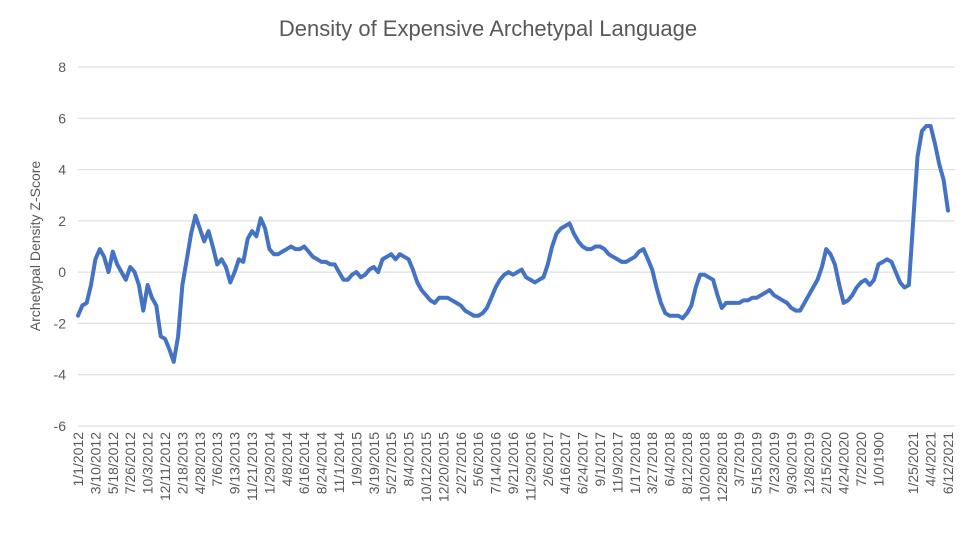 The height and width of the screenshot is (535, 977). What do you see at coordinates (62, 221) in the screenshot?
I see `y-tick-label: 2` at bounding box center [62, 221].